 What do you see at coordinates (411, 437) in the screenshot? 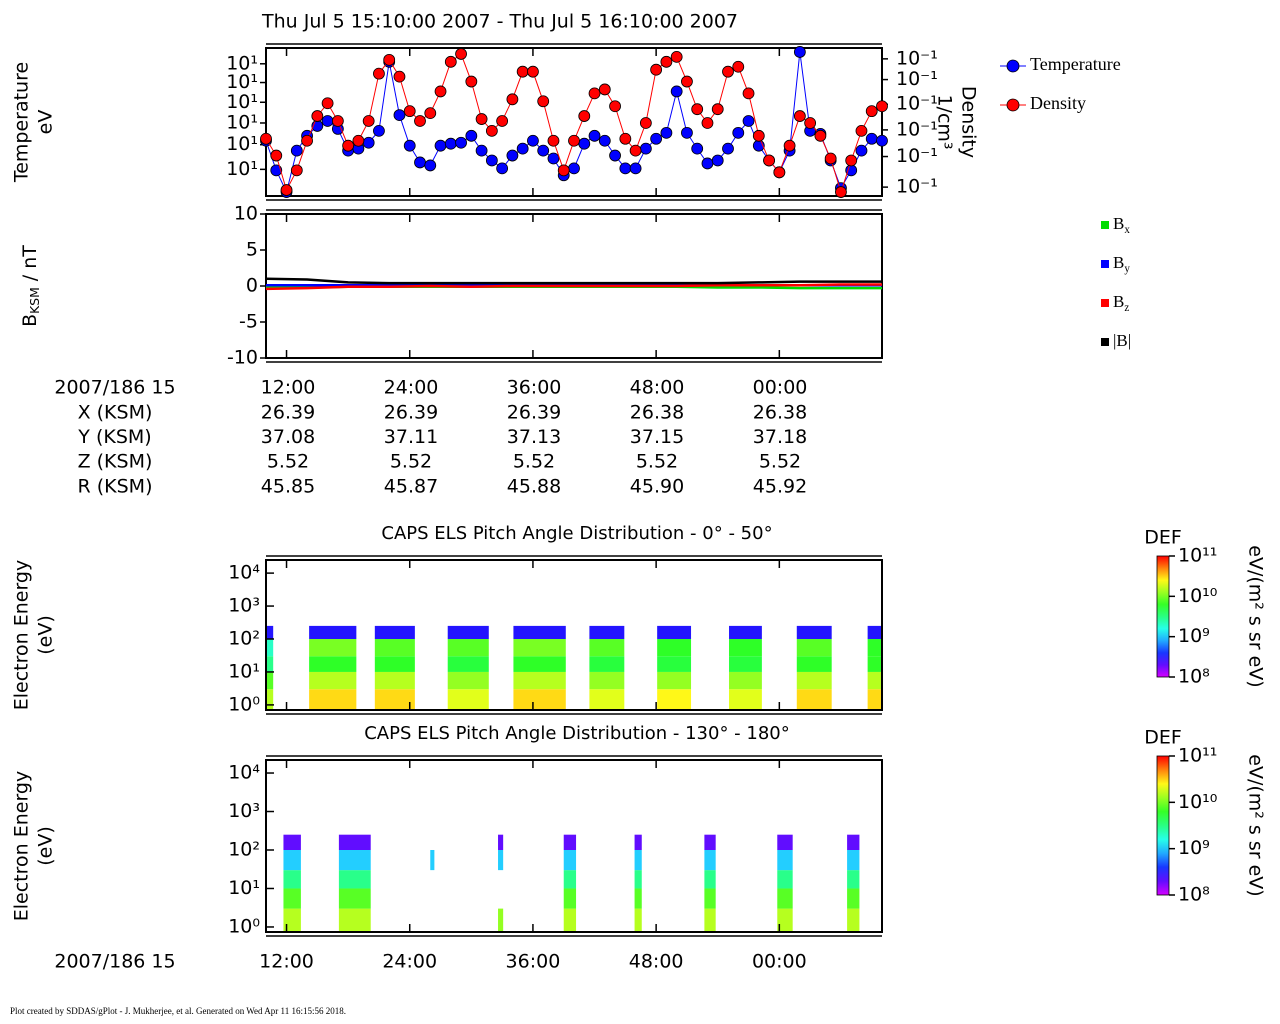
I see `ephemeris-value: 37.11` at bounding box center [411, 437].